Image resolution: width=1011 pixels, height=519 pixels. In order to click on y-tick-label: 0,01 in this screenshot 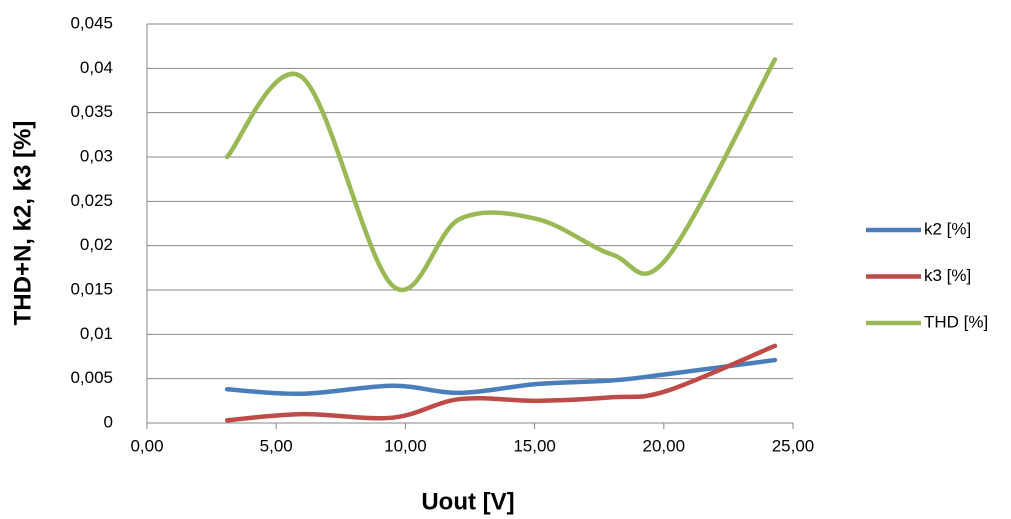, I will do `click(96, 333)`.